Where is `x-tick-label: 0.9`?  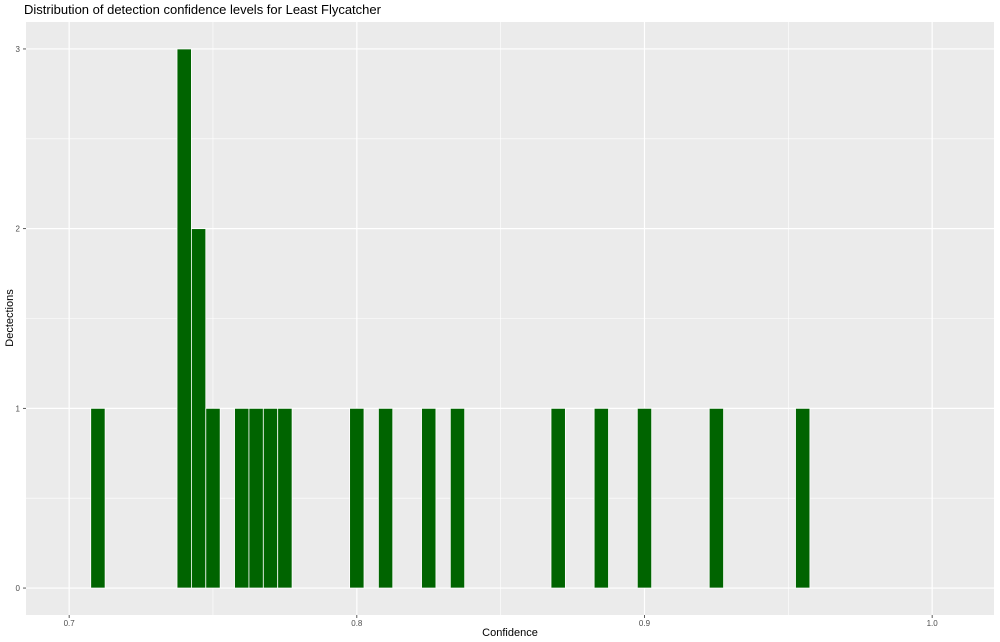
x-tick-label: 0.9 is located at coordinates (645, 623).